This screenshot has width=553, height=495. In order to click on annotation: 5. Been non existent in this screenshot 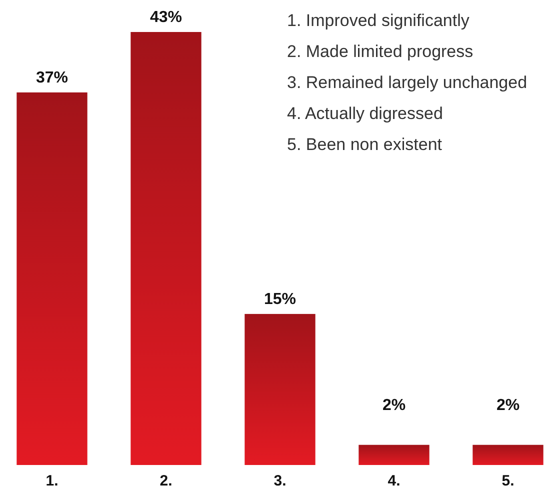, I will do `click(364, 144)`.